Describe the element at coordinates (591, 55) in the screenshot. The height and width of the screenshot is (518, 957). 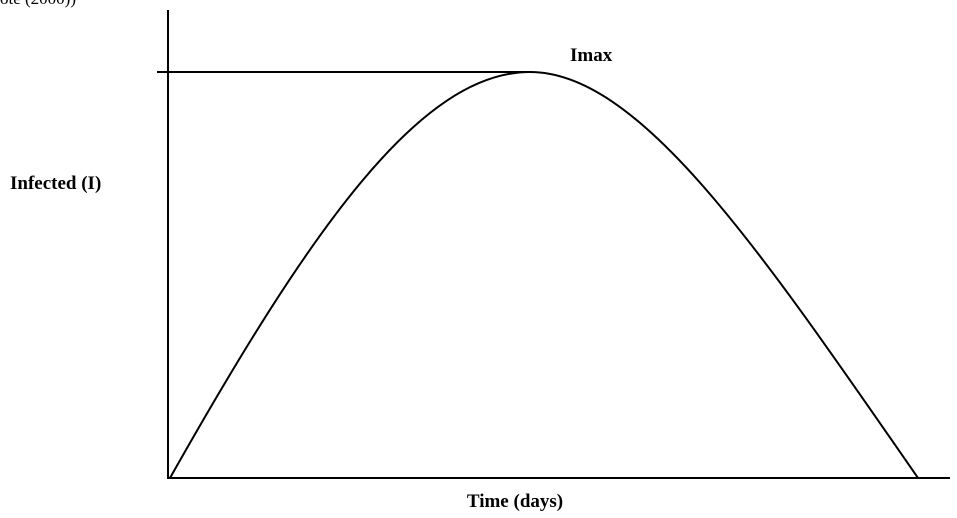
I see `peak-label: Imax` at that location.